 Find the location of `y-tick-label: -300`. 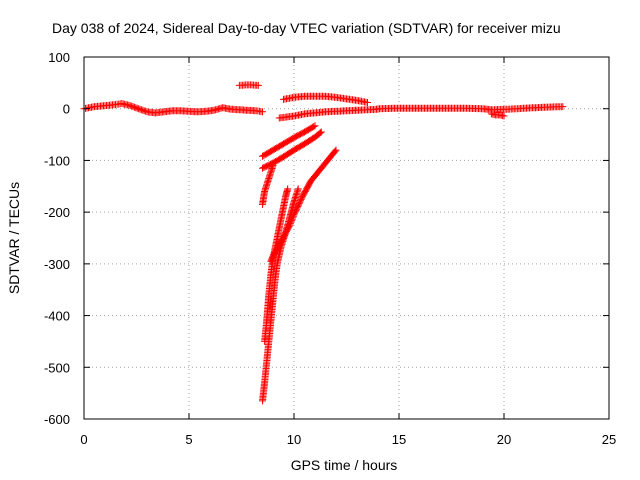

y-tick-label: -300 is located at coordinates (57, 264).